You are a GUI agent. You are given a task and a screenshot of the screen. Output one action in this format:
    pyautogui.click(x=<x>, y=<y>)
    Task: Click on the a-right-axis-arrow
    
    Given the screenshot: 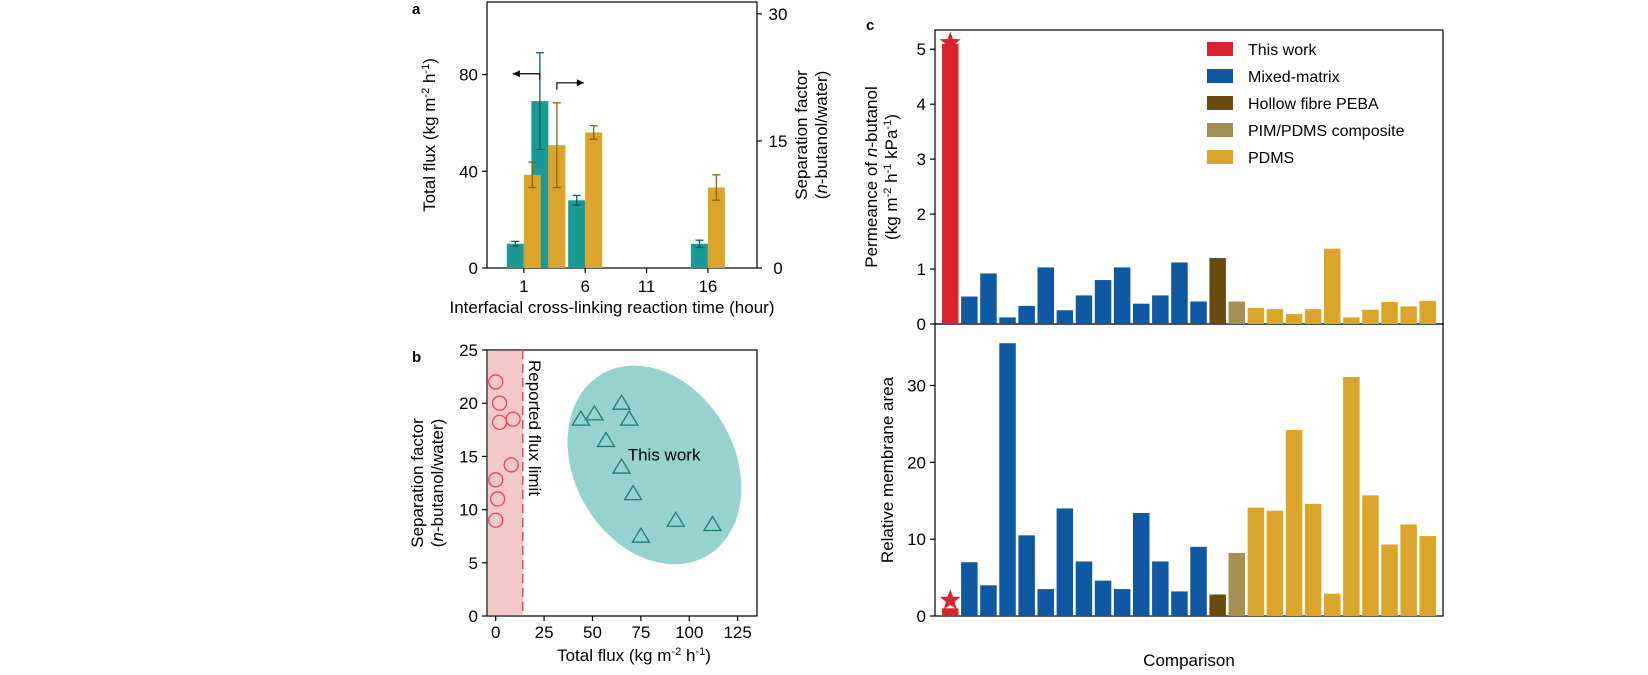 What is the action you would take?
    pyautogui.click(x=570, y=86)
    